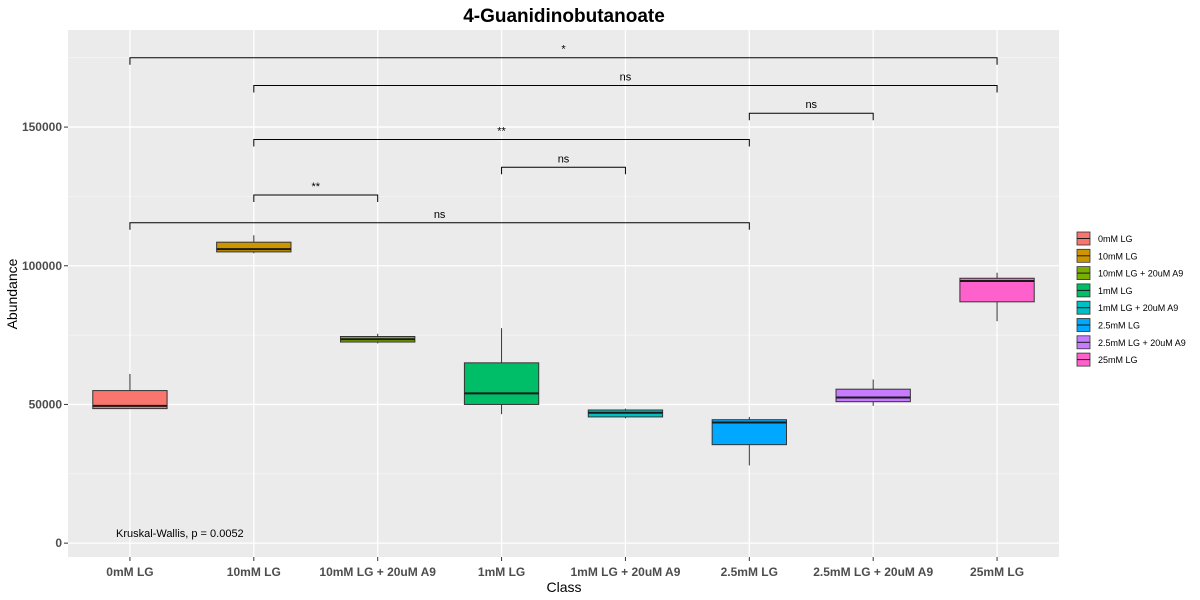 The width and height of the screenshot is (1200, 600). I want to click on legend-item: 2.5mM LG, so click(1108, 325).